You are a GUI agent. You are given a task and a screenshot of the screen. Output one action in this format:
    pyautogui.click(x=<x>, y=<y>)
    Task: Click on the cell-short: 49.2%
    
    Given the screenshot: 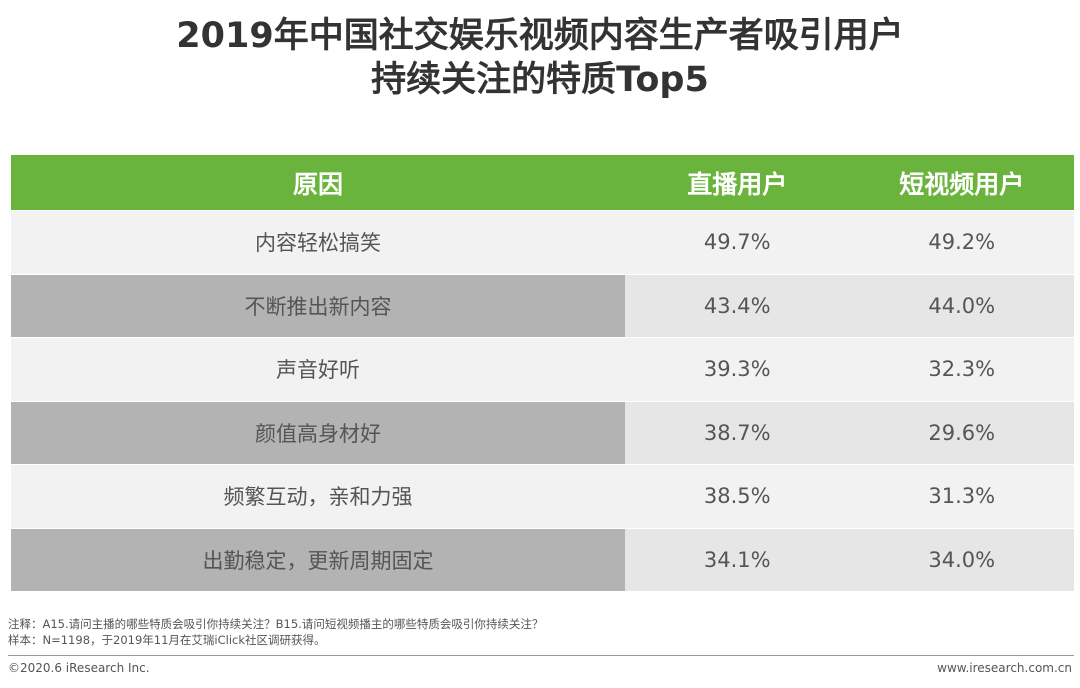 What is the action you would take?
    pyautogui.click(x=961, y=242)
    